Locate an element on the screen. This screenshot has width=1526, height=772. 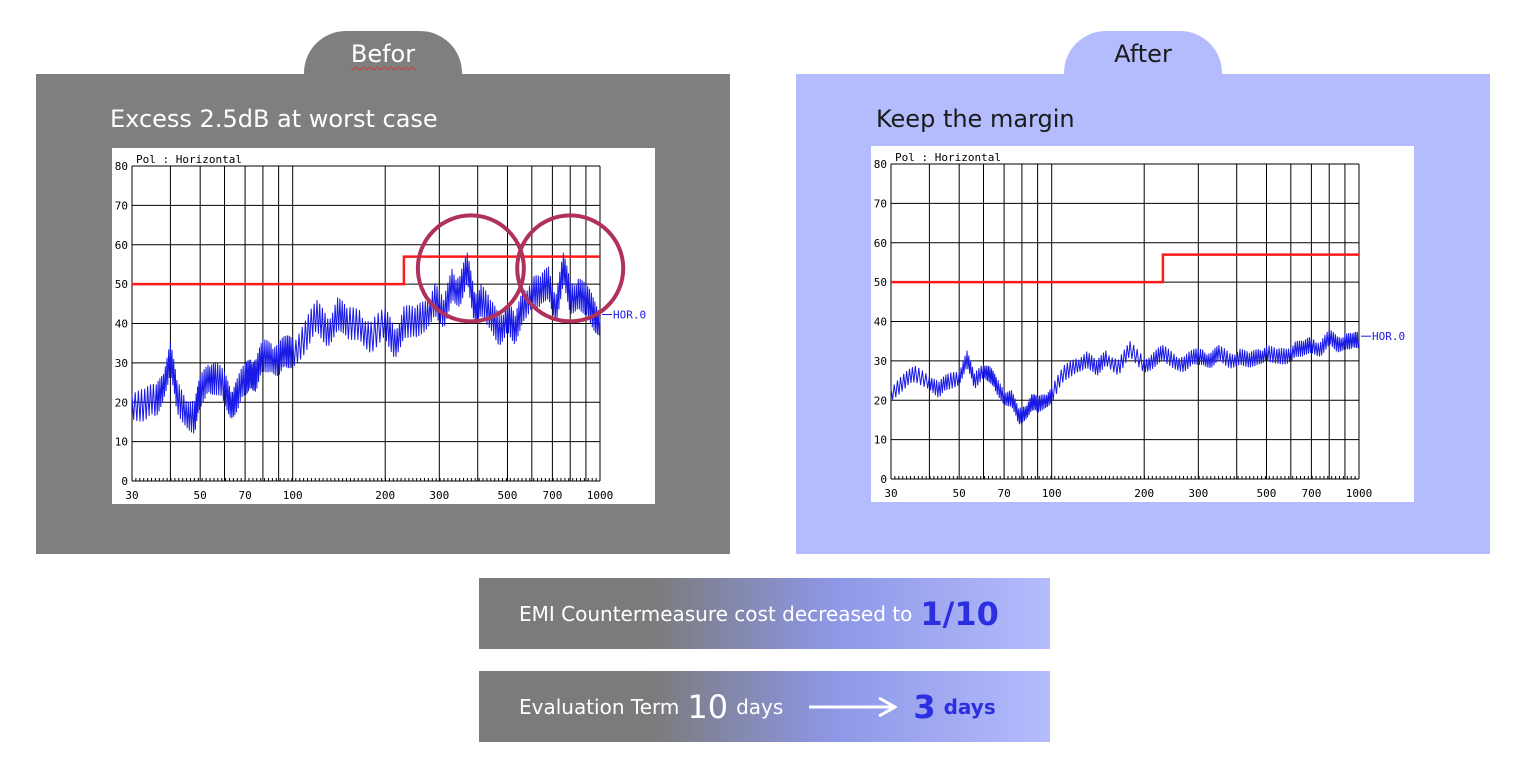
after-tab-label: After is located at coordinates (1143, 54).